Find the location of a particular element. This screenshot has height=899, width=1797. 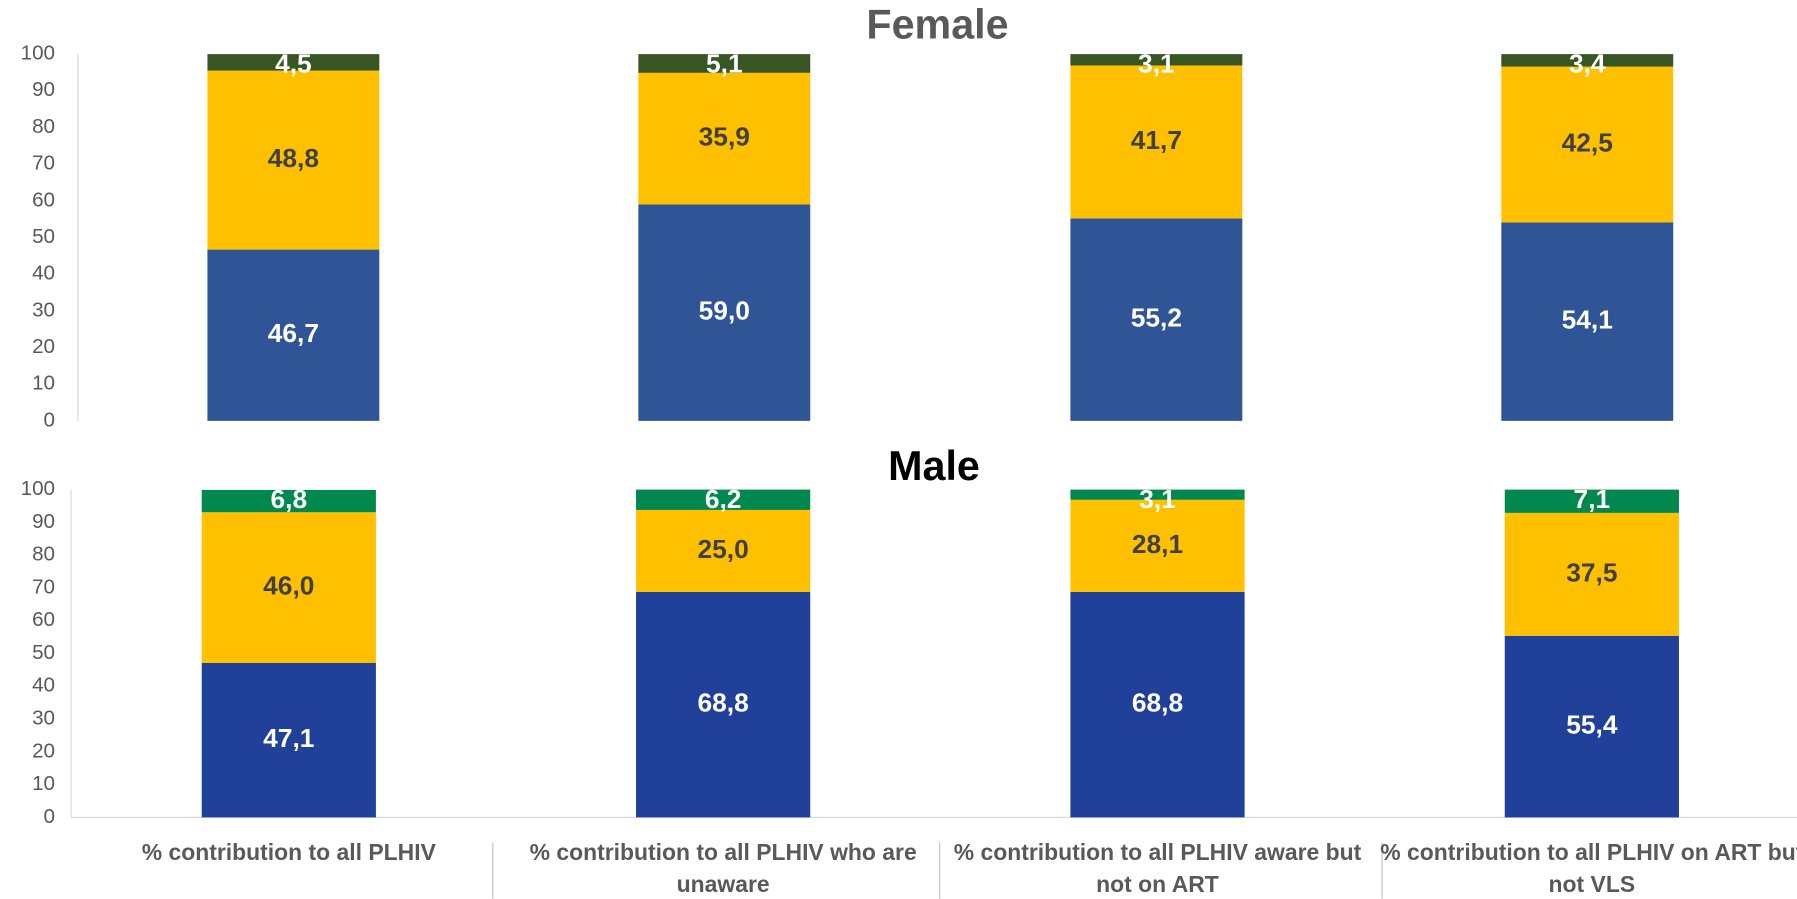

data-label: 46,0 is located at coordinates (288, 586).